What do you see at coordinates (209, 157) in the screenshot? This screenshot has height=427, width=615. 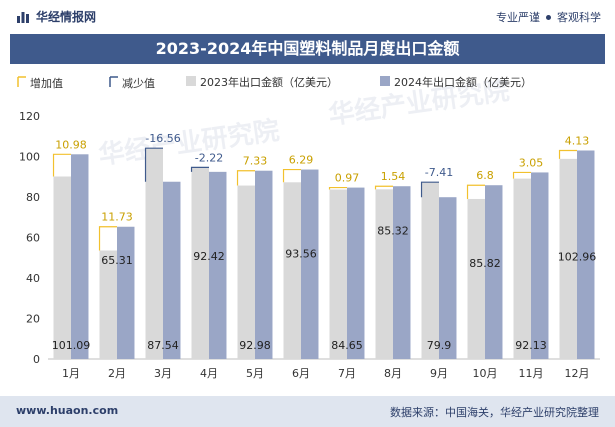 I see `change-label: -2.22` at bounding box center [209, 157].